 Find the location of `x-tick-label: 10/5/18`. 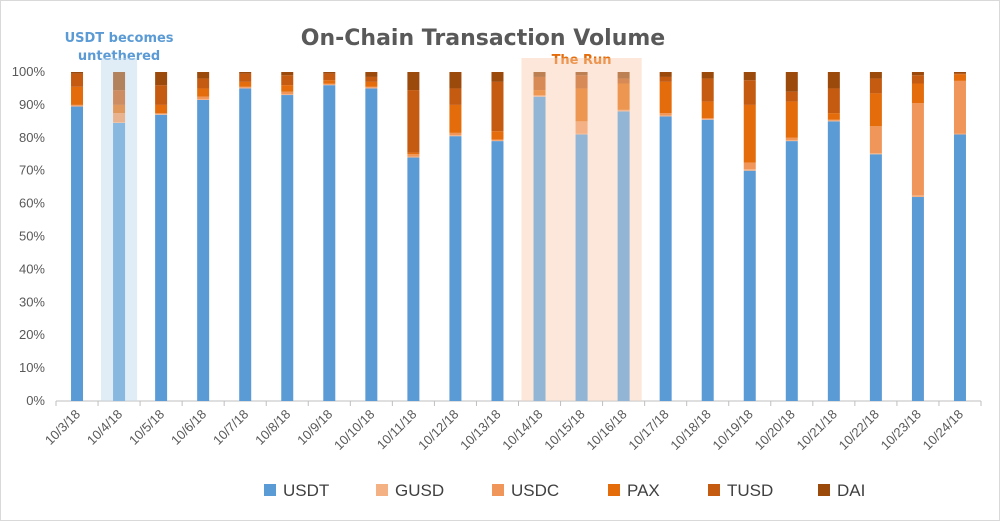

x-tick-label: 10/5/18 is located at coordinates (146, 427).